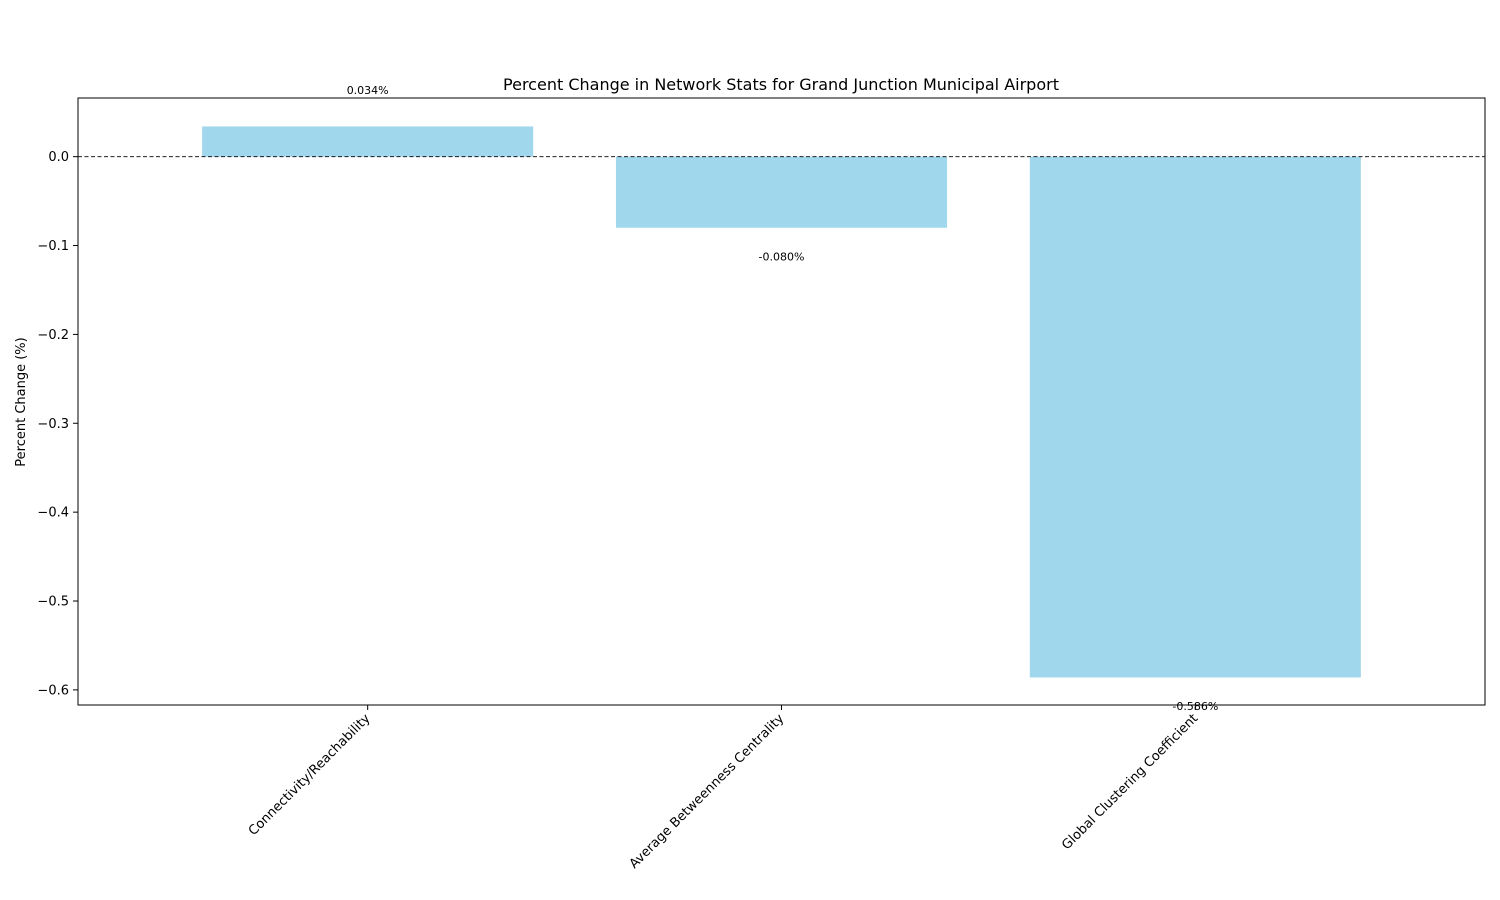  I want to click on data-label: -0.080%, so click(782, 256).